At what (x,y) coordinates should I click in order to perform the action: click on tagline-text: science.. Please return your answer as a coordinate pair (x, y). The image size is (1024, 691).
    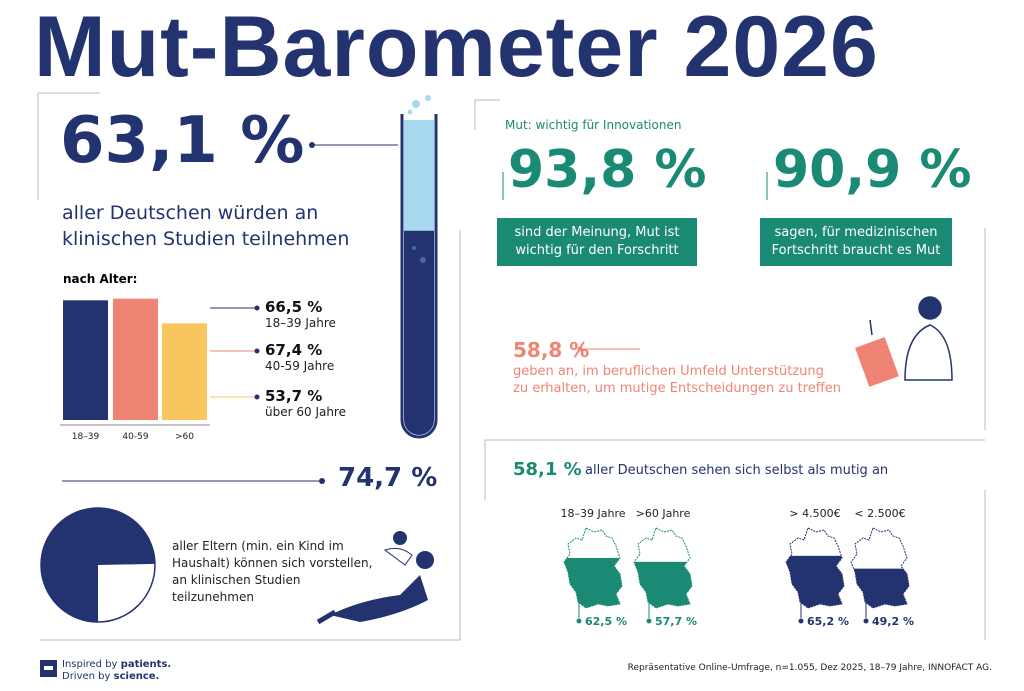
    Looking at the image, I should click on (136, 676).